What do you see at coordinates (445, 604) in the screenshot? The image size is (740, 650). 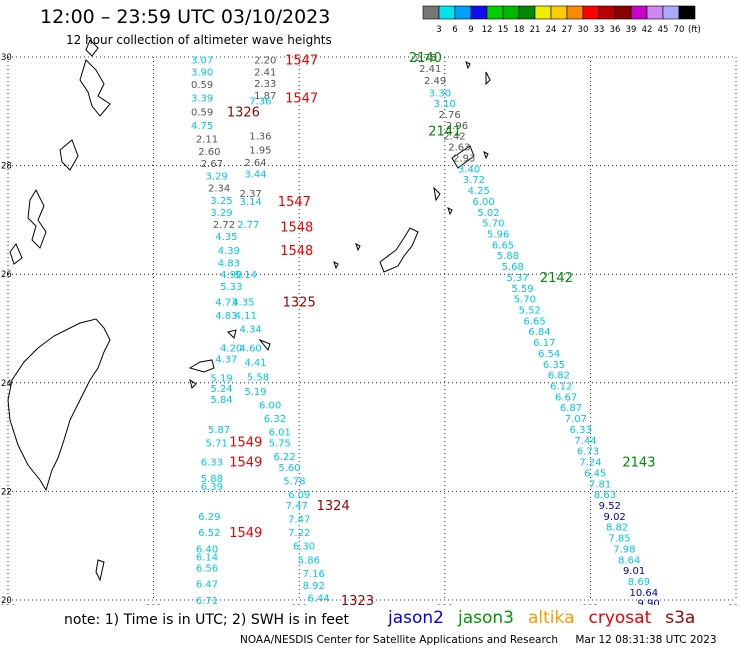 I see `lon-tick-label: 129` at bounding box center [445, 604].